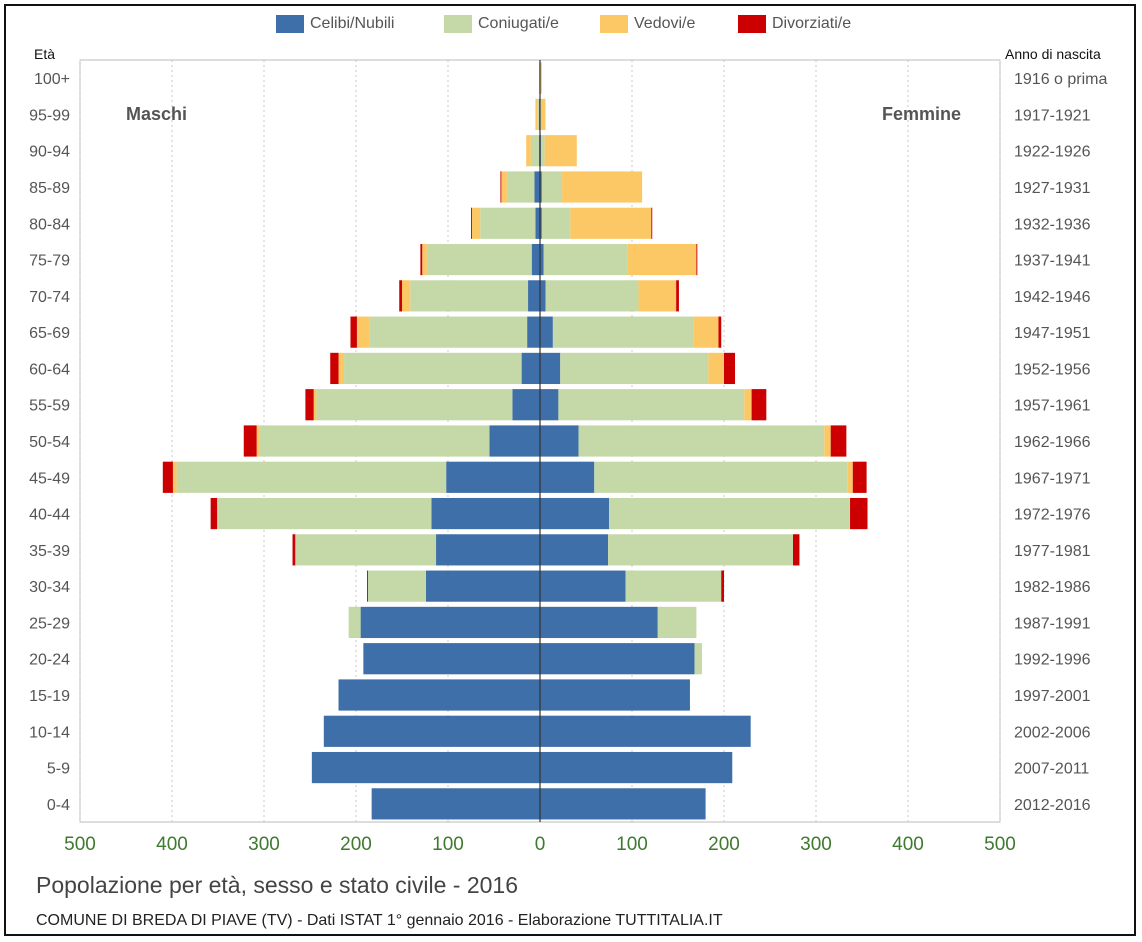 The width and height of the screenshot is (1142, 942). Describe the element at coordinates (49, 587) in the screenshot. I see `age-label: 30-34` at that location.